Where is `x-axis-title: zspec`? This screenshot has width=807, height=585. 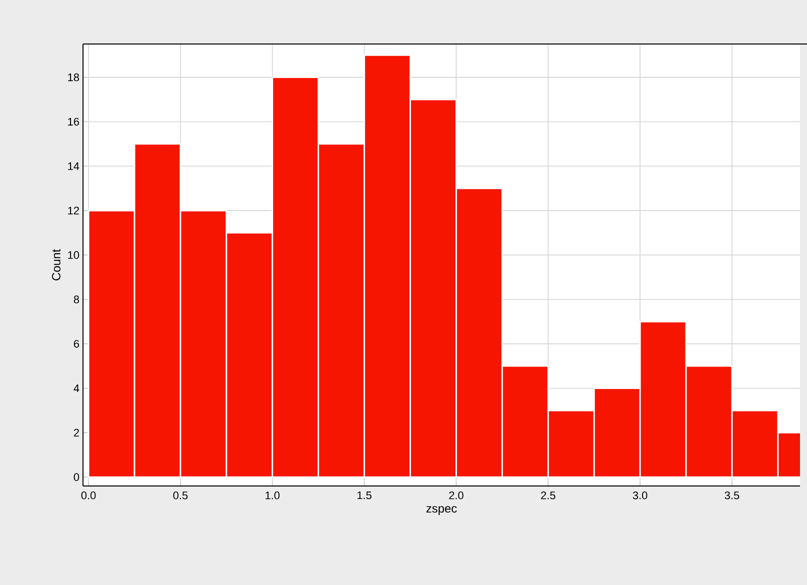 x-axis-title: zspec is located at coordinates (441, 511).